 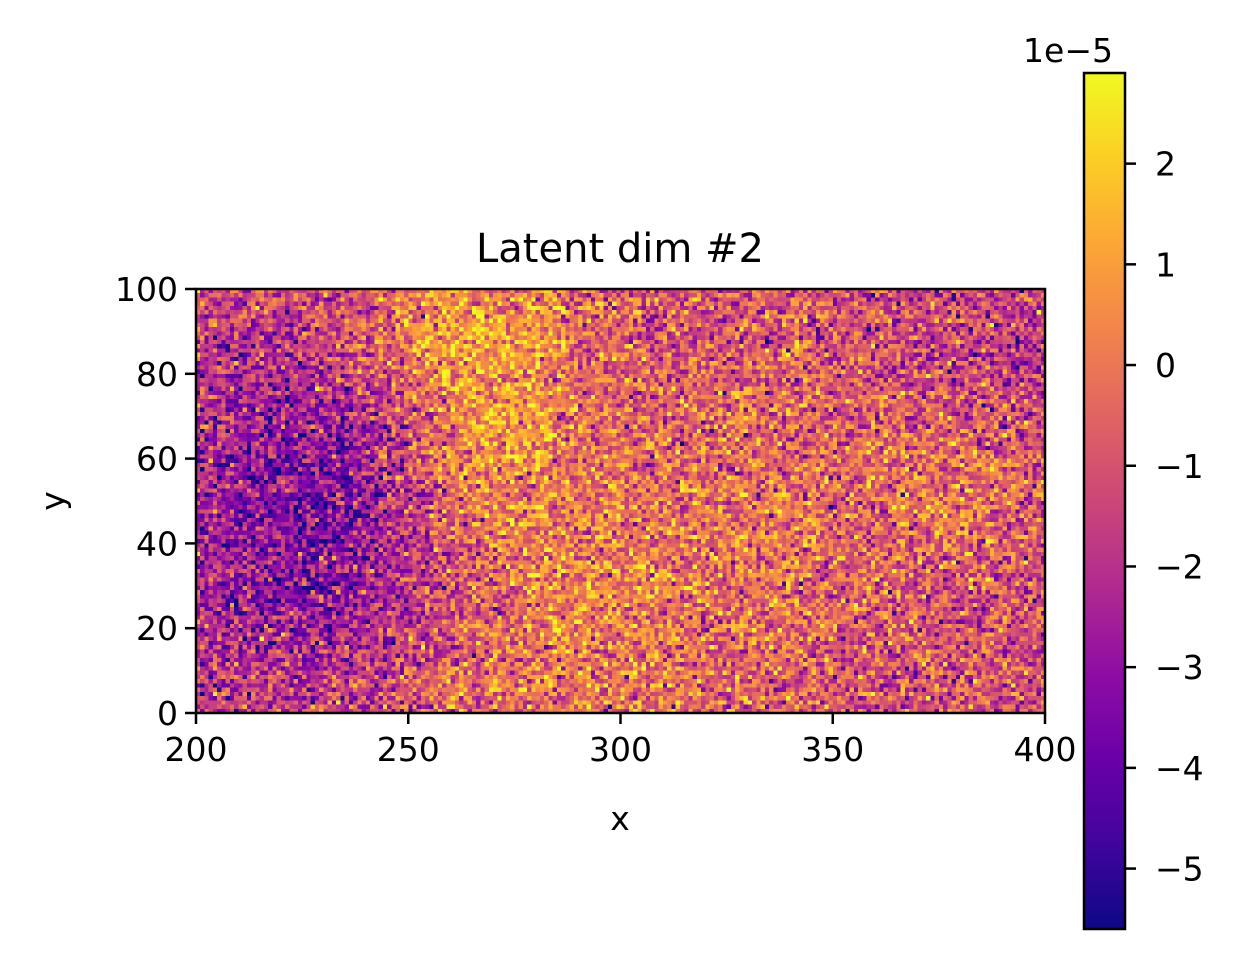 I want to click on x-axis: 200 250 300 350 400, so click(x=621, y=741).